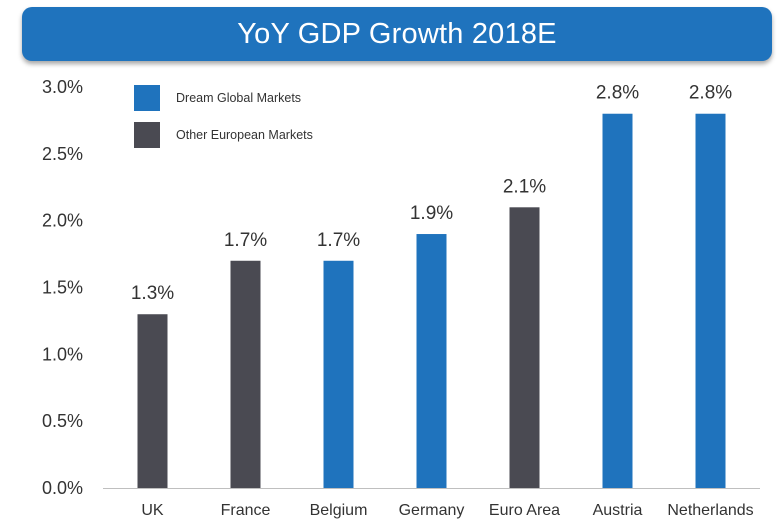 This screenshot has width=782, height=532. I want to click on legend-swatch-other, so click(147, 135).